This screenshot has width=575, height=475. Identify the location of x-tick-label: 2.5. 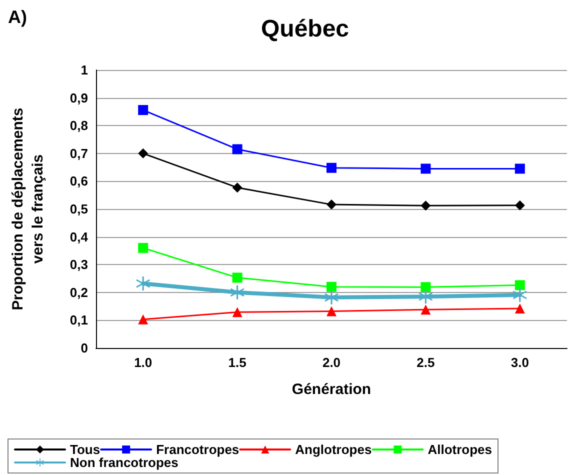
(425, 362).